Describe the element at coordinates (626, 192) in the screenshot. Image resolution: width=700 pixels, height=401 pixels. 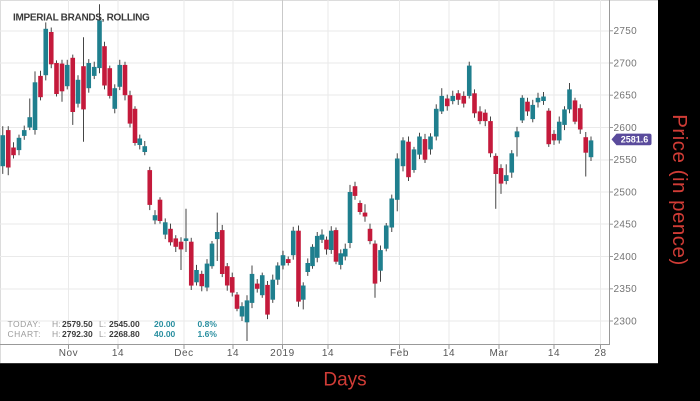
I see `svg-text: 2500` at that location.